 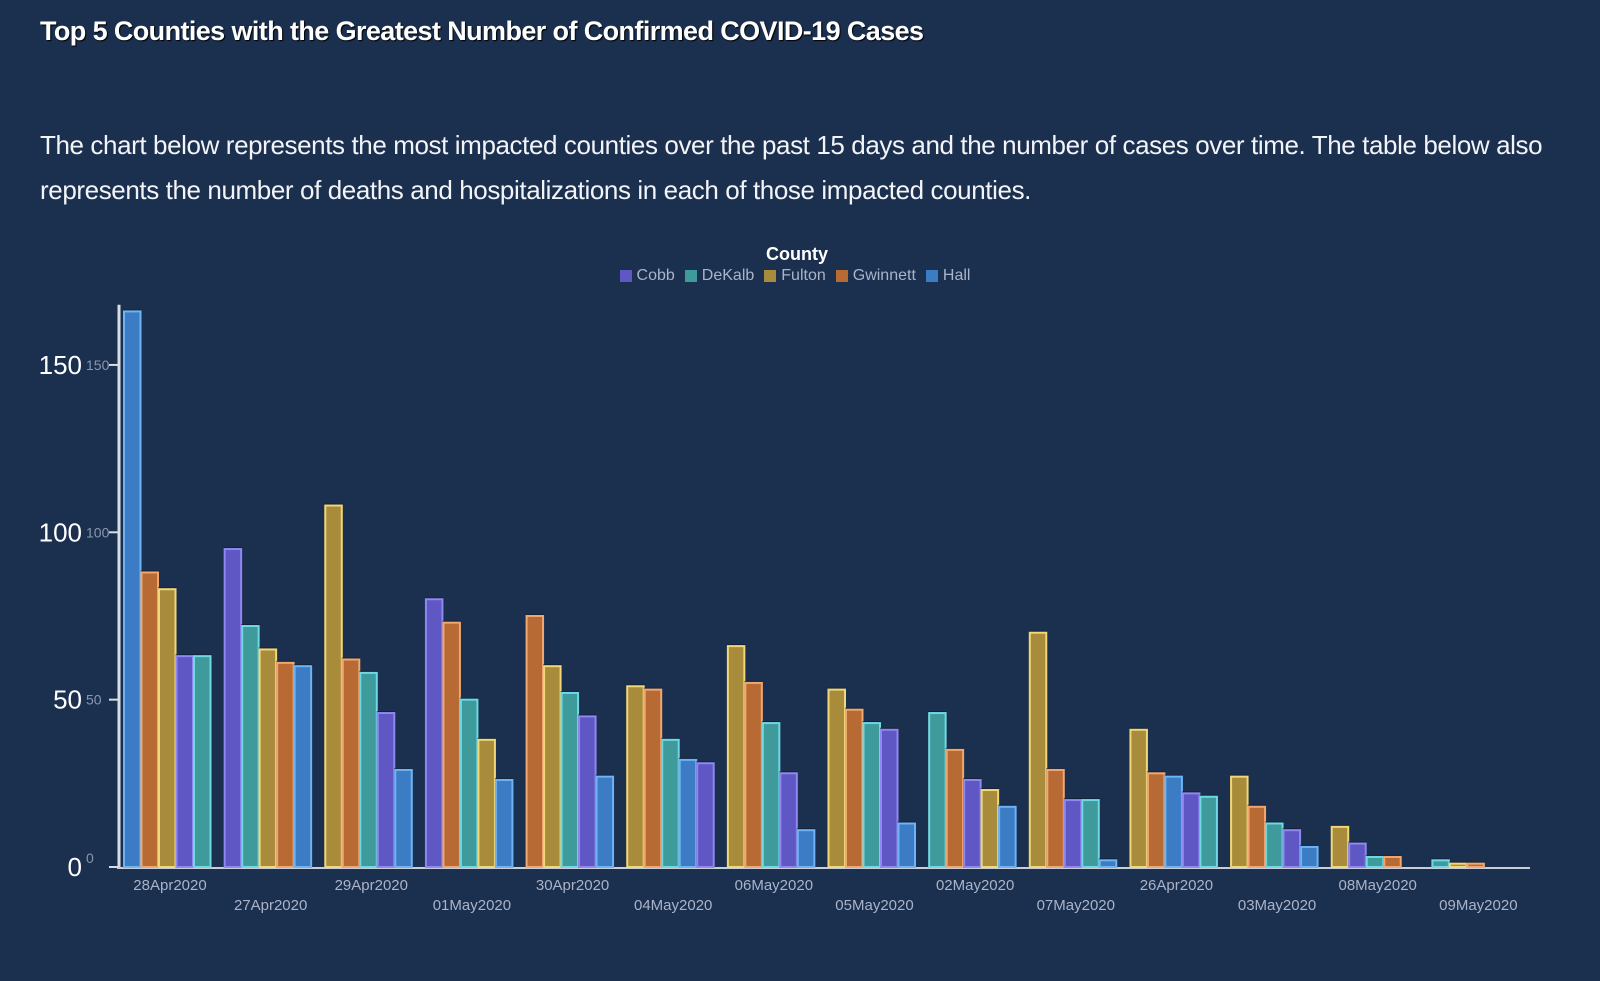 What do you see at coordinates (587, 792) in the screenshot?
I see `bar-cobb-30Apr2020` at bounding box center [587, 792].